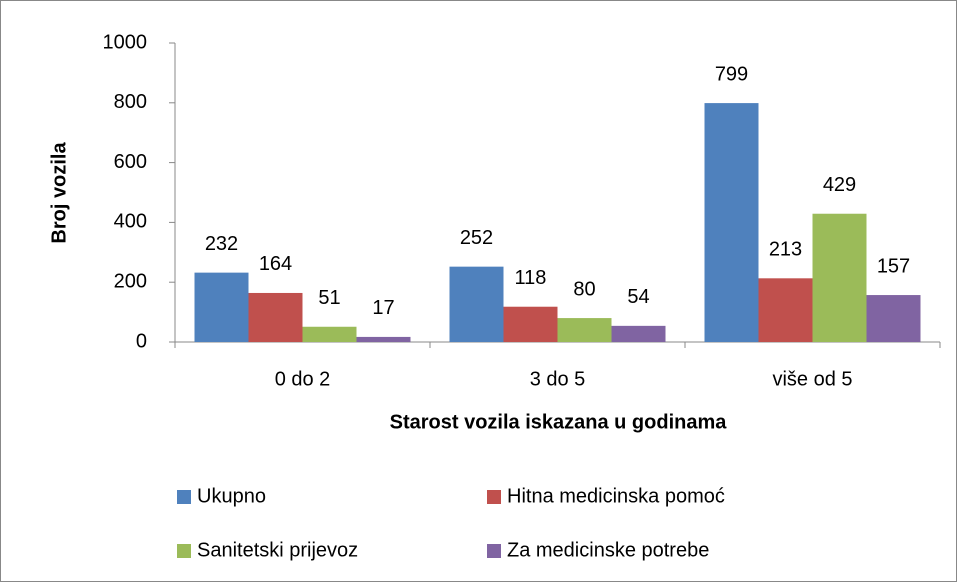 The height and width of the screenshot is (582, 957). What do you see at coordinates (608, 550) in the screenshot?
I see `legend-label: Za medicinske potrebe` at bounding box center [608, 550].